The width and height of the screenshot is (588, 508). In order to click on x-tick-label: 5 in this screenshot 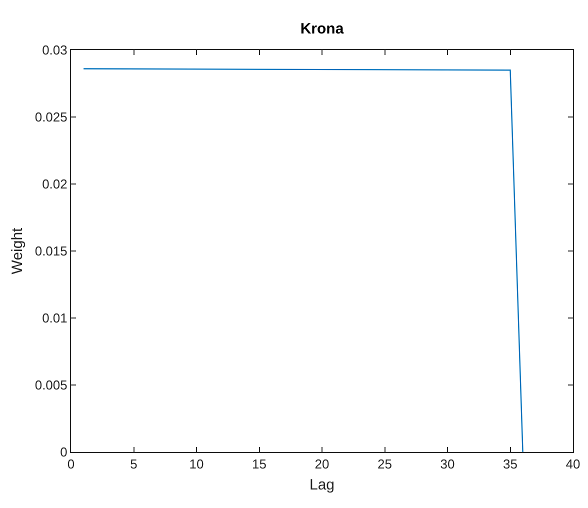, I will do `click(134, 464)`.